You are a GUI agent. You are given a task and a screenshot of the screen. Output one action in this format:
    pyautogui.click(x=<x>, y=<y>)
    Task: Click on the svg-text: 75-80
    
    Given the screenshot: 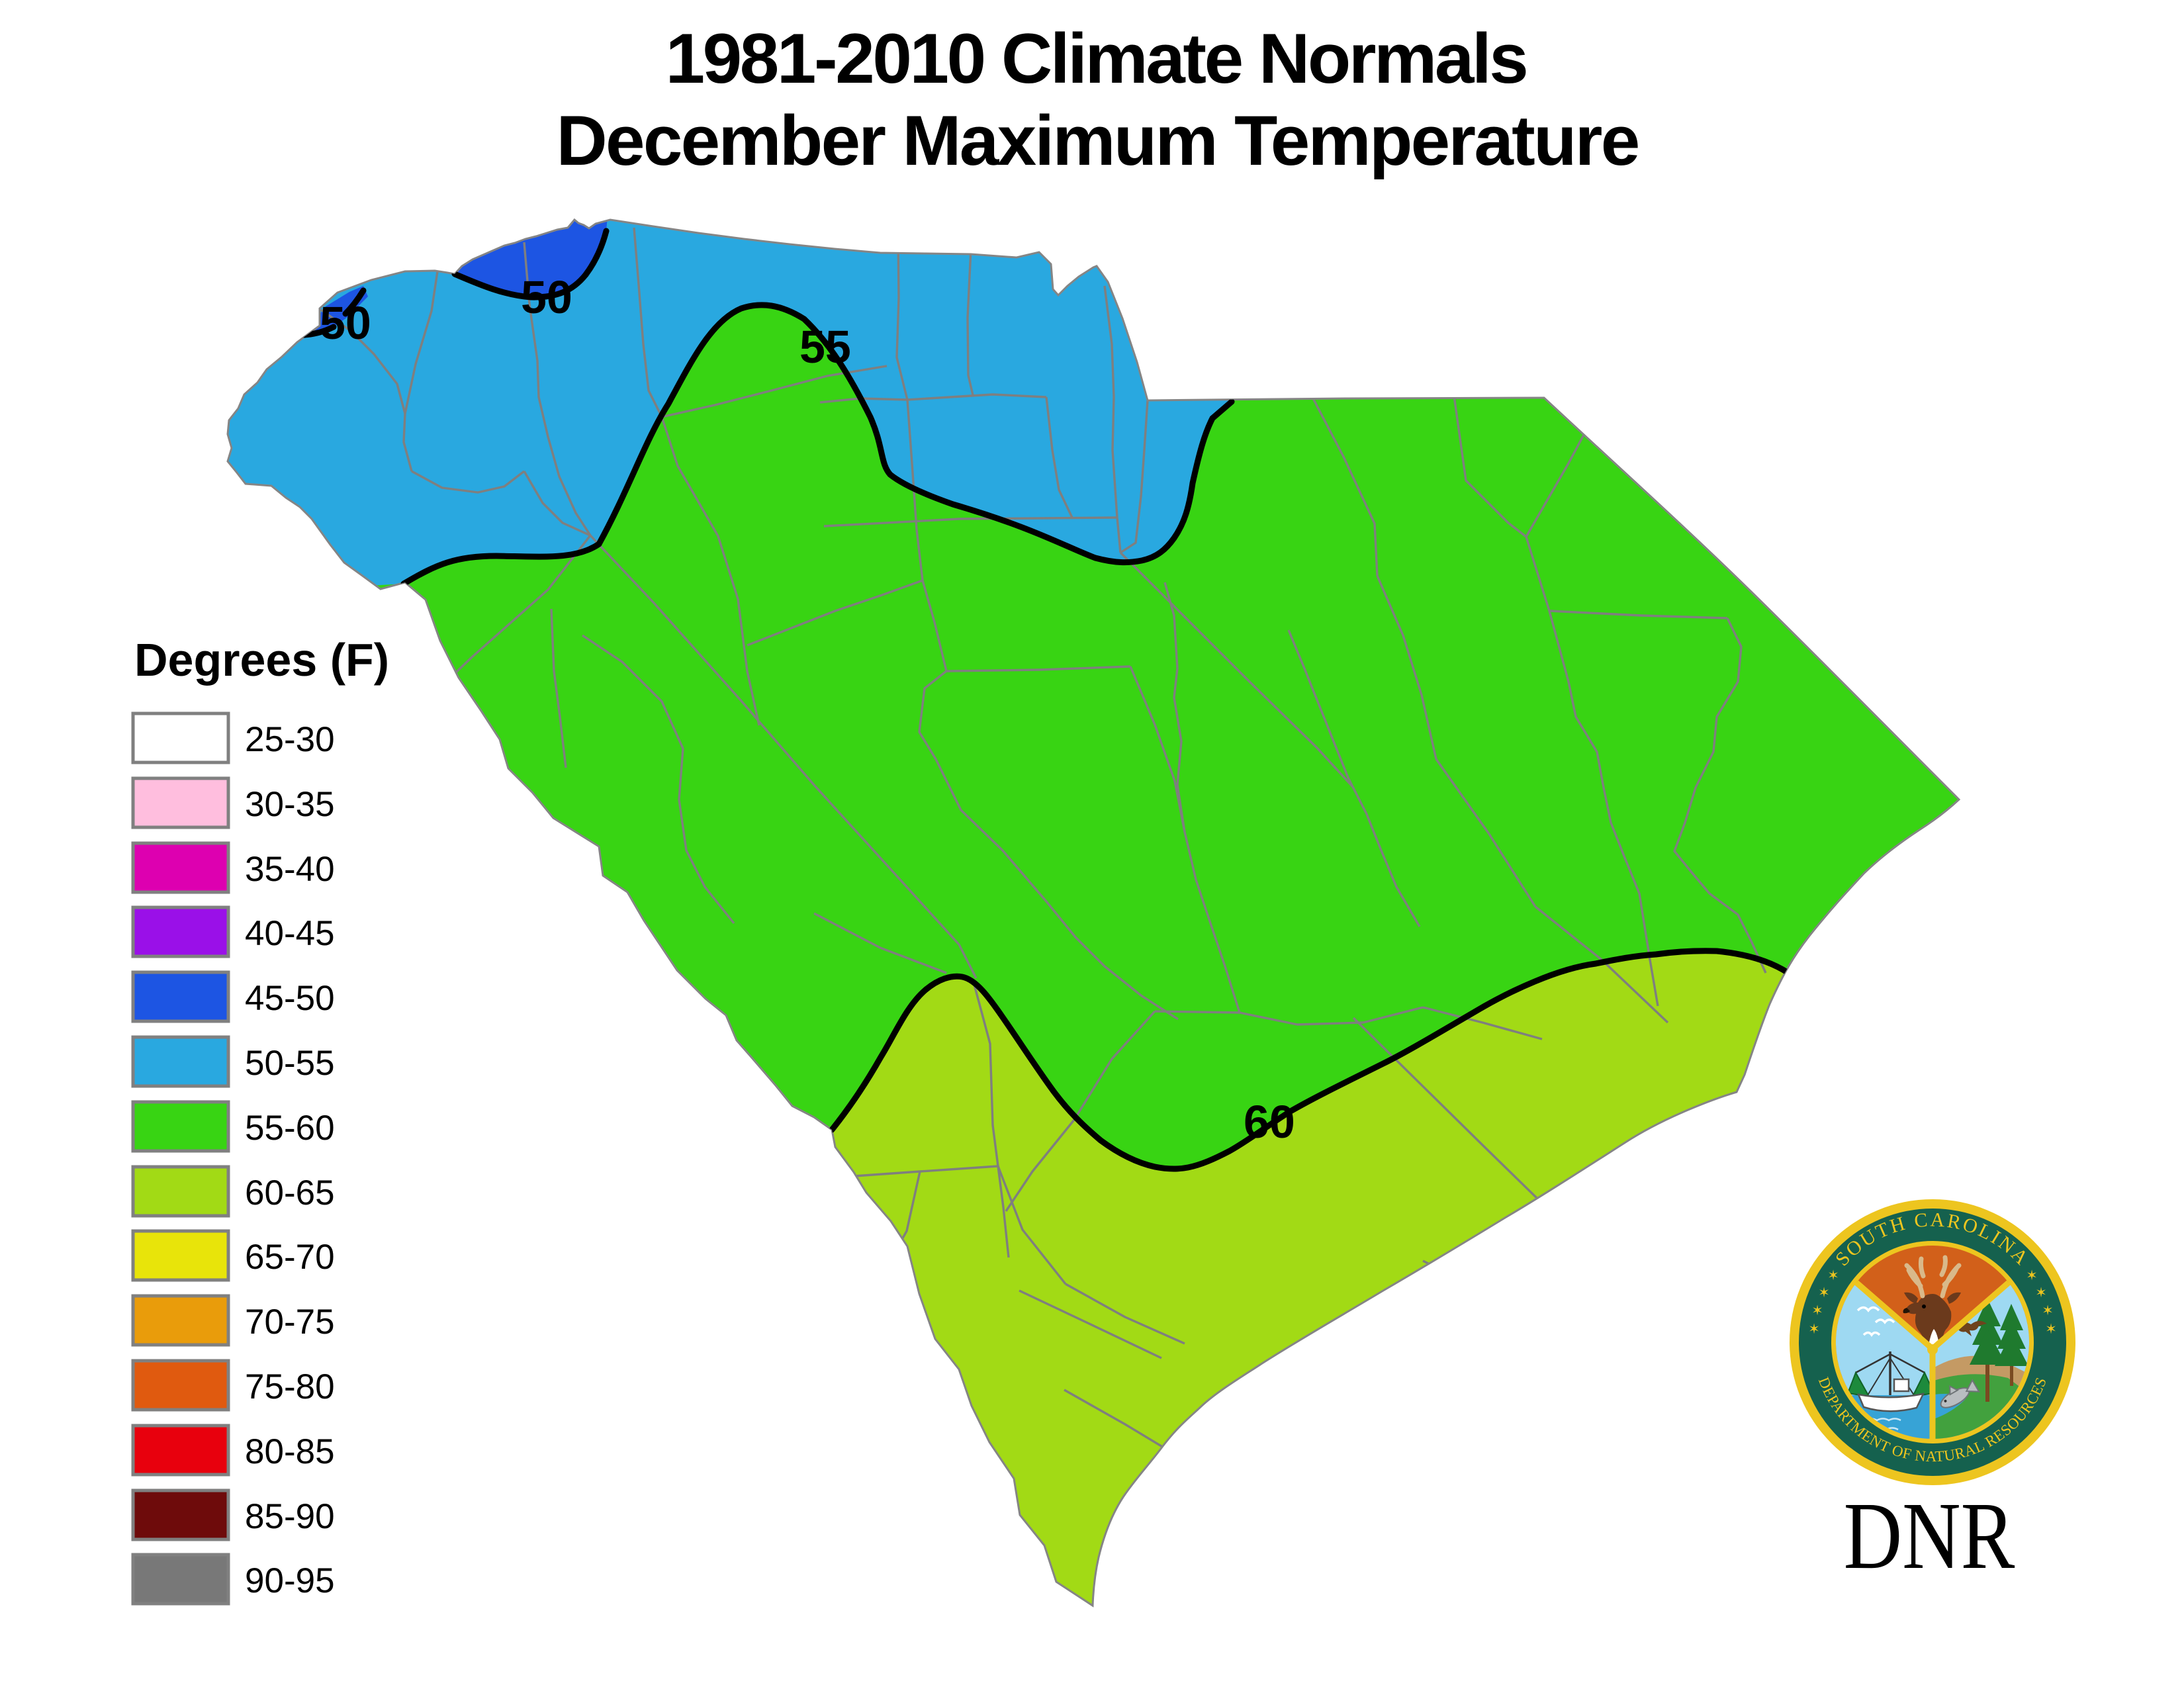 What is the action you would take?
    pyautogui.click(x=290, y=1386)
    